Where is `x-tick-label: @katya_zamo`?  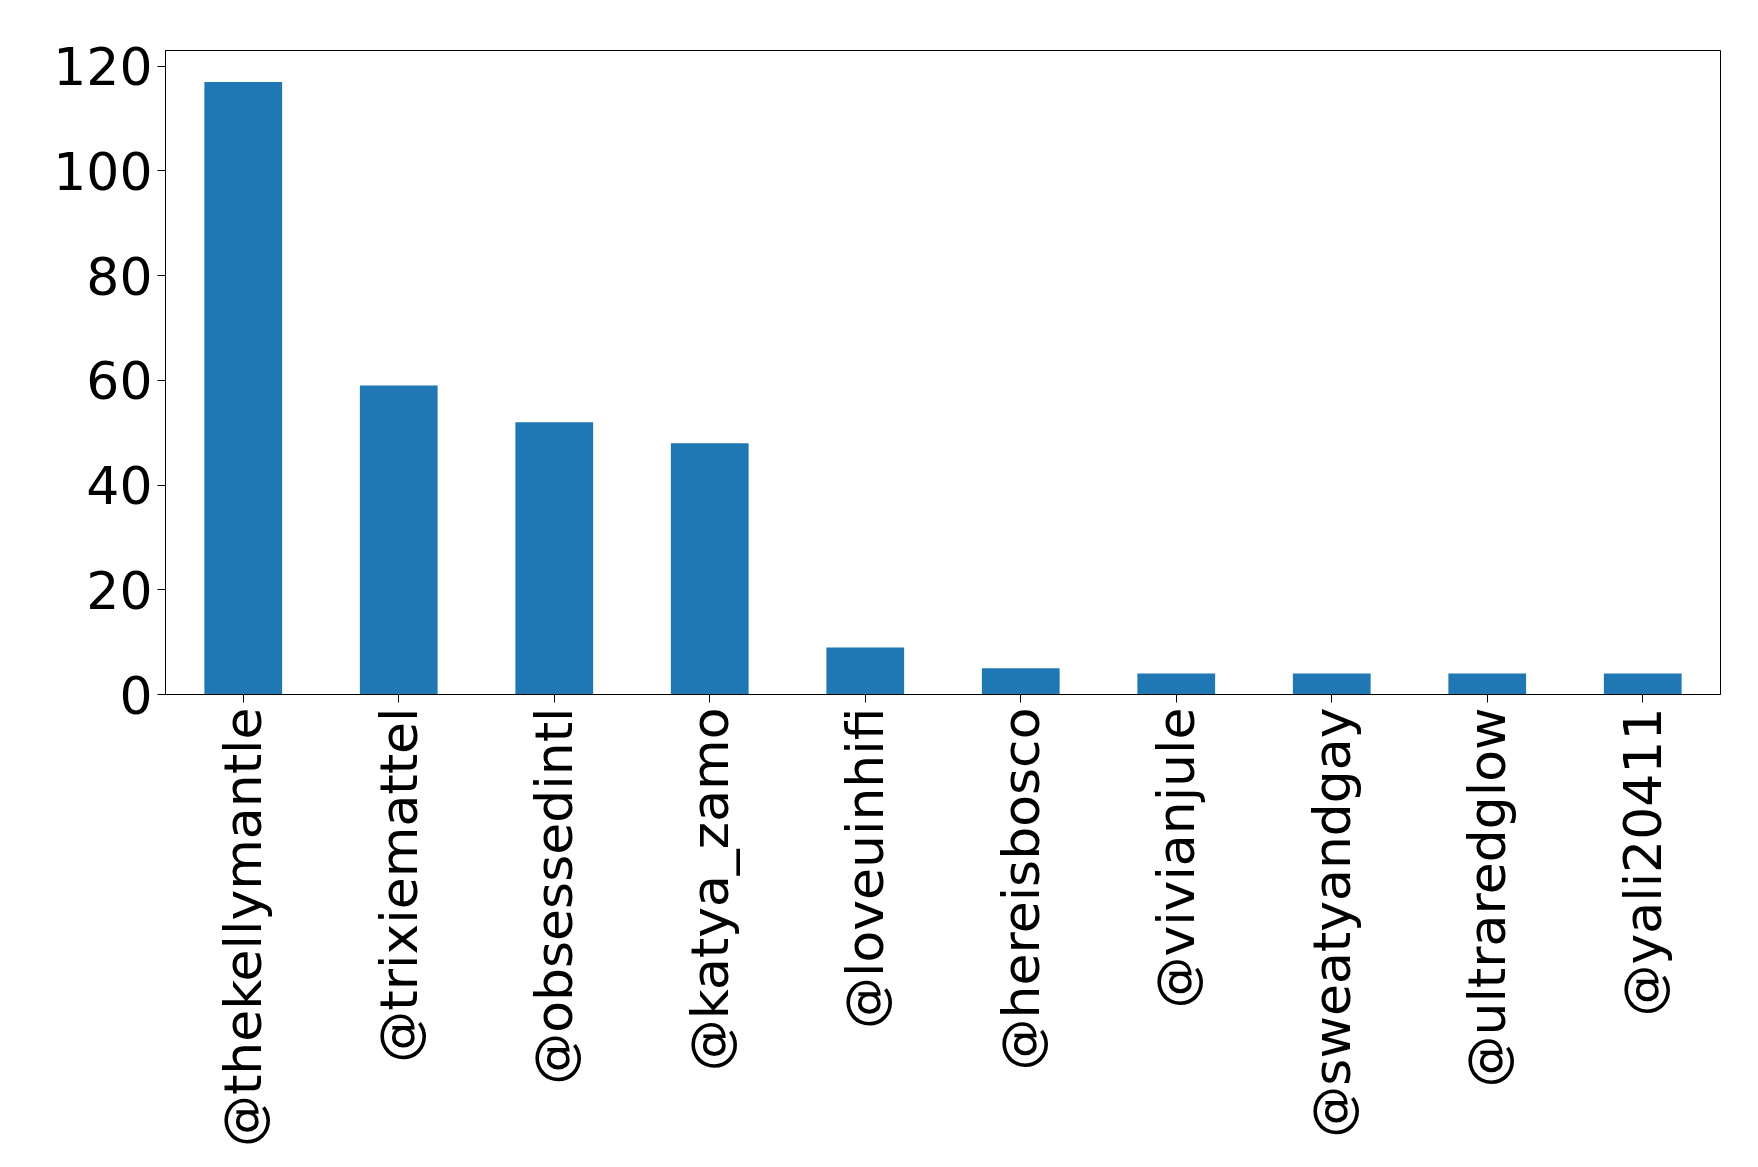 x-tick-label: @katya_zamo is located at coordinates (709, 889).